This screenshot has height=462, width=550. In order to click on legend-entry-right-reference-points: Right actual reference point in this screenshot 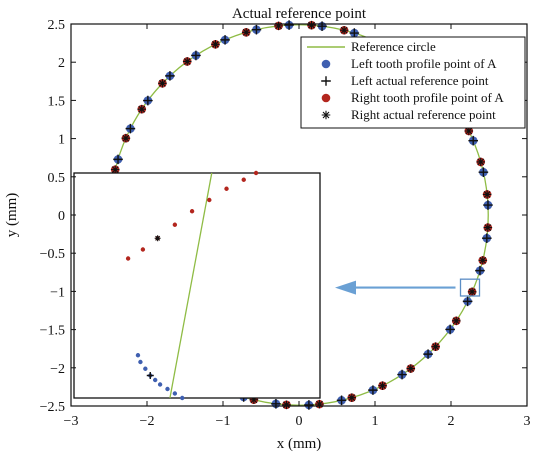, I will do `click(423, 114)`.